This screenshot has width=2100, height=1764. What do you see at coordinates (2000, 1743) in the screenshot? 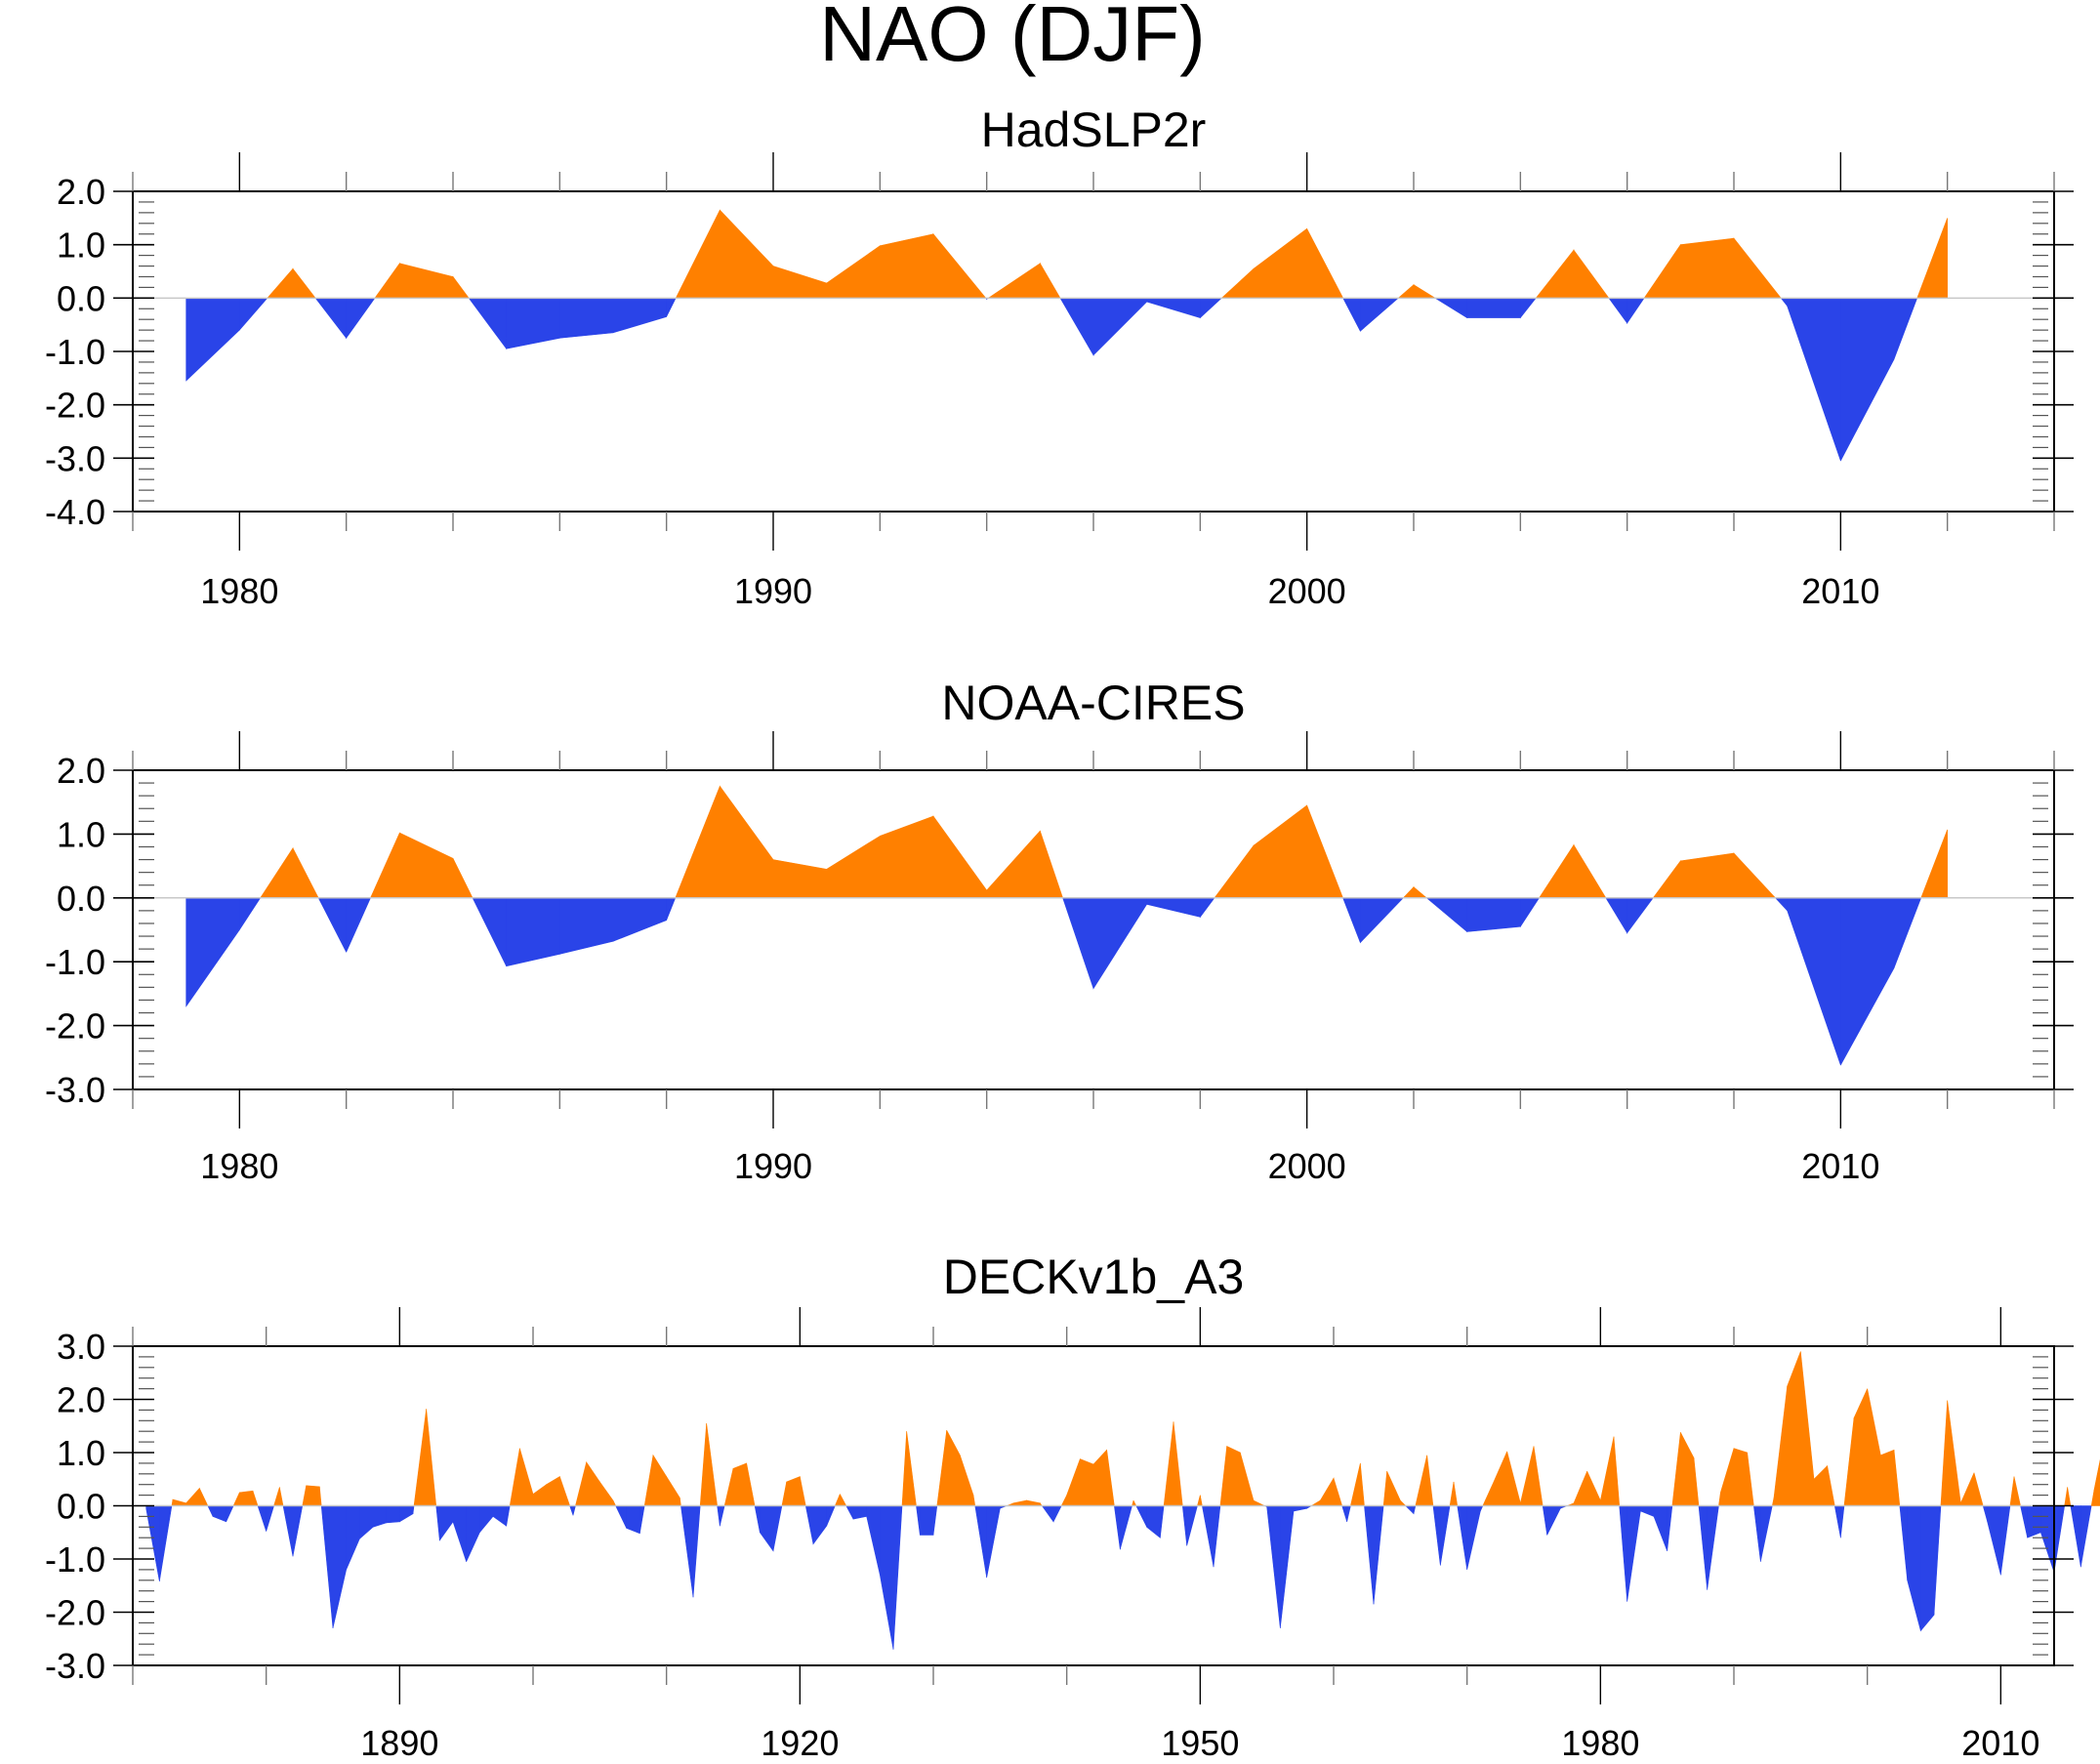
I see `x-tick-label: 2010` at bounding box center [2000, 1743].